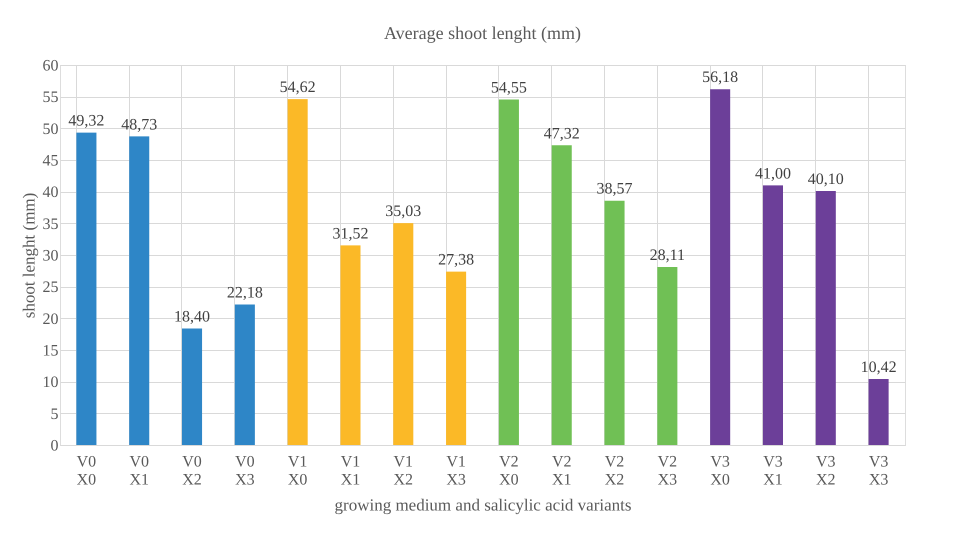 The image size is (970, 557). Describe the element at coordinates (139, 125) in the screenshot. I see `data-label: 48,73` at that location.